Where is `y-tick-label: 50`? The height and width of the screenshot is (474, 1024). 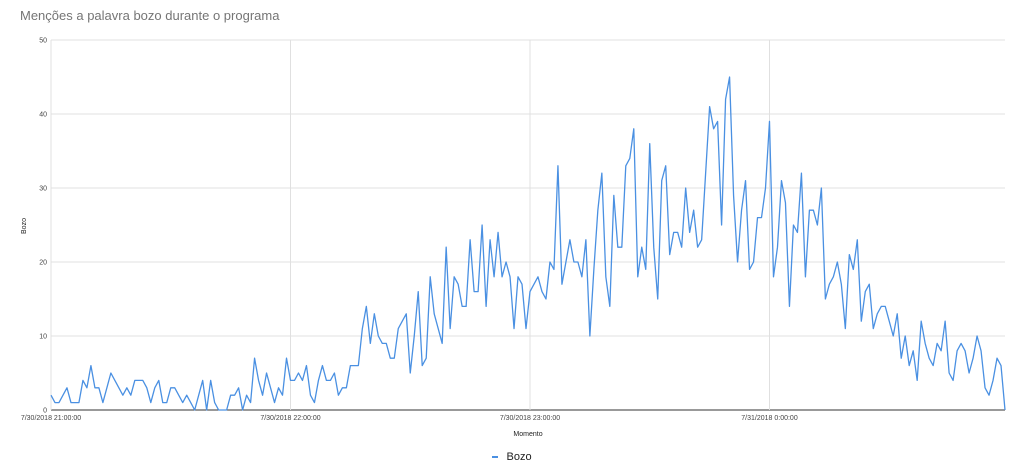
y-tick-label: 50 is located at coordinates (43, 41).